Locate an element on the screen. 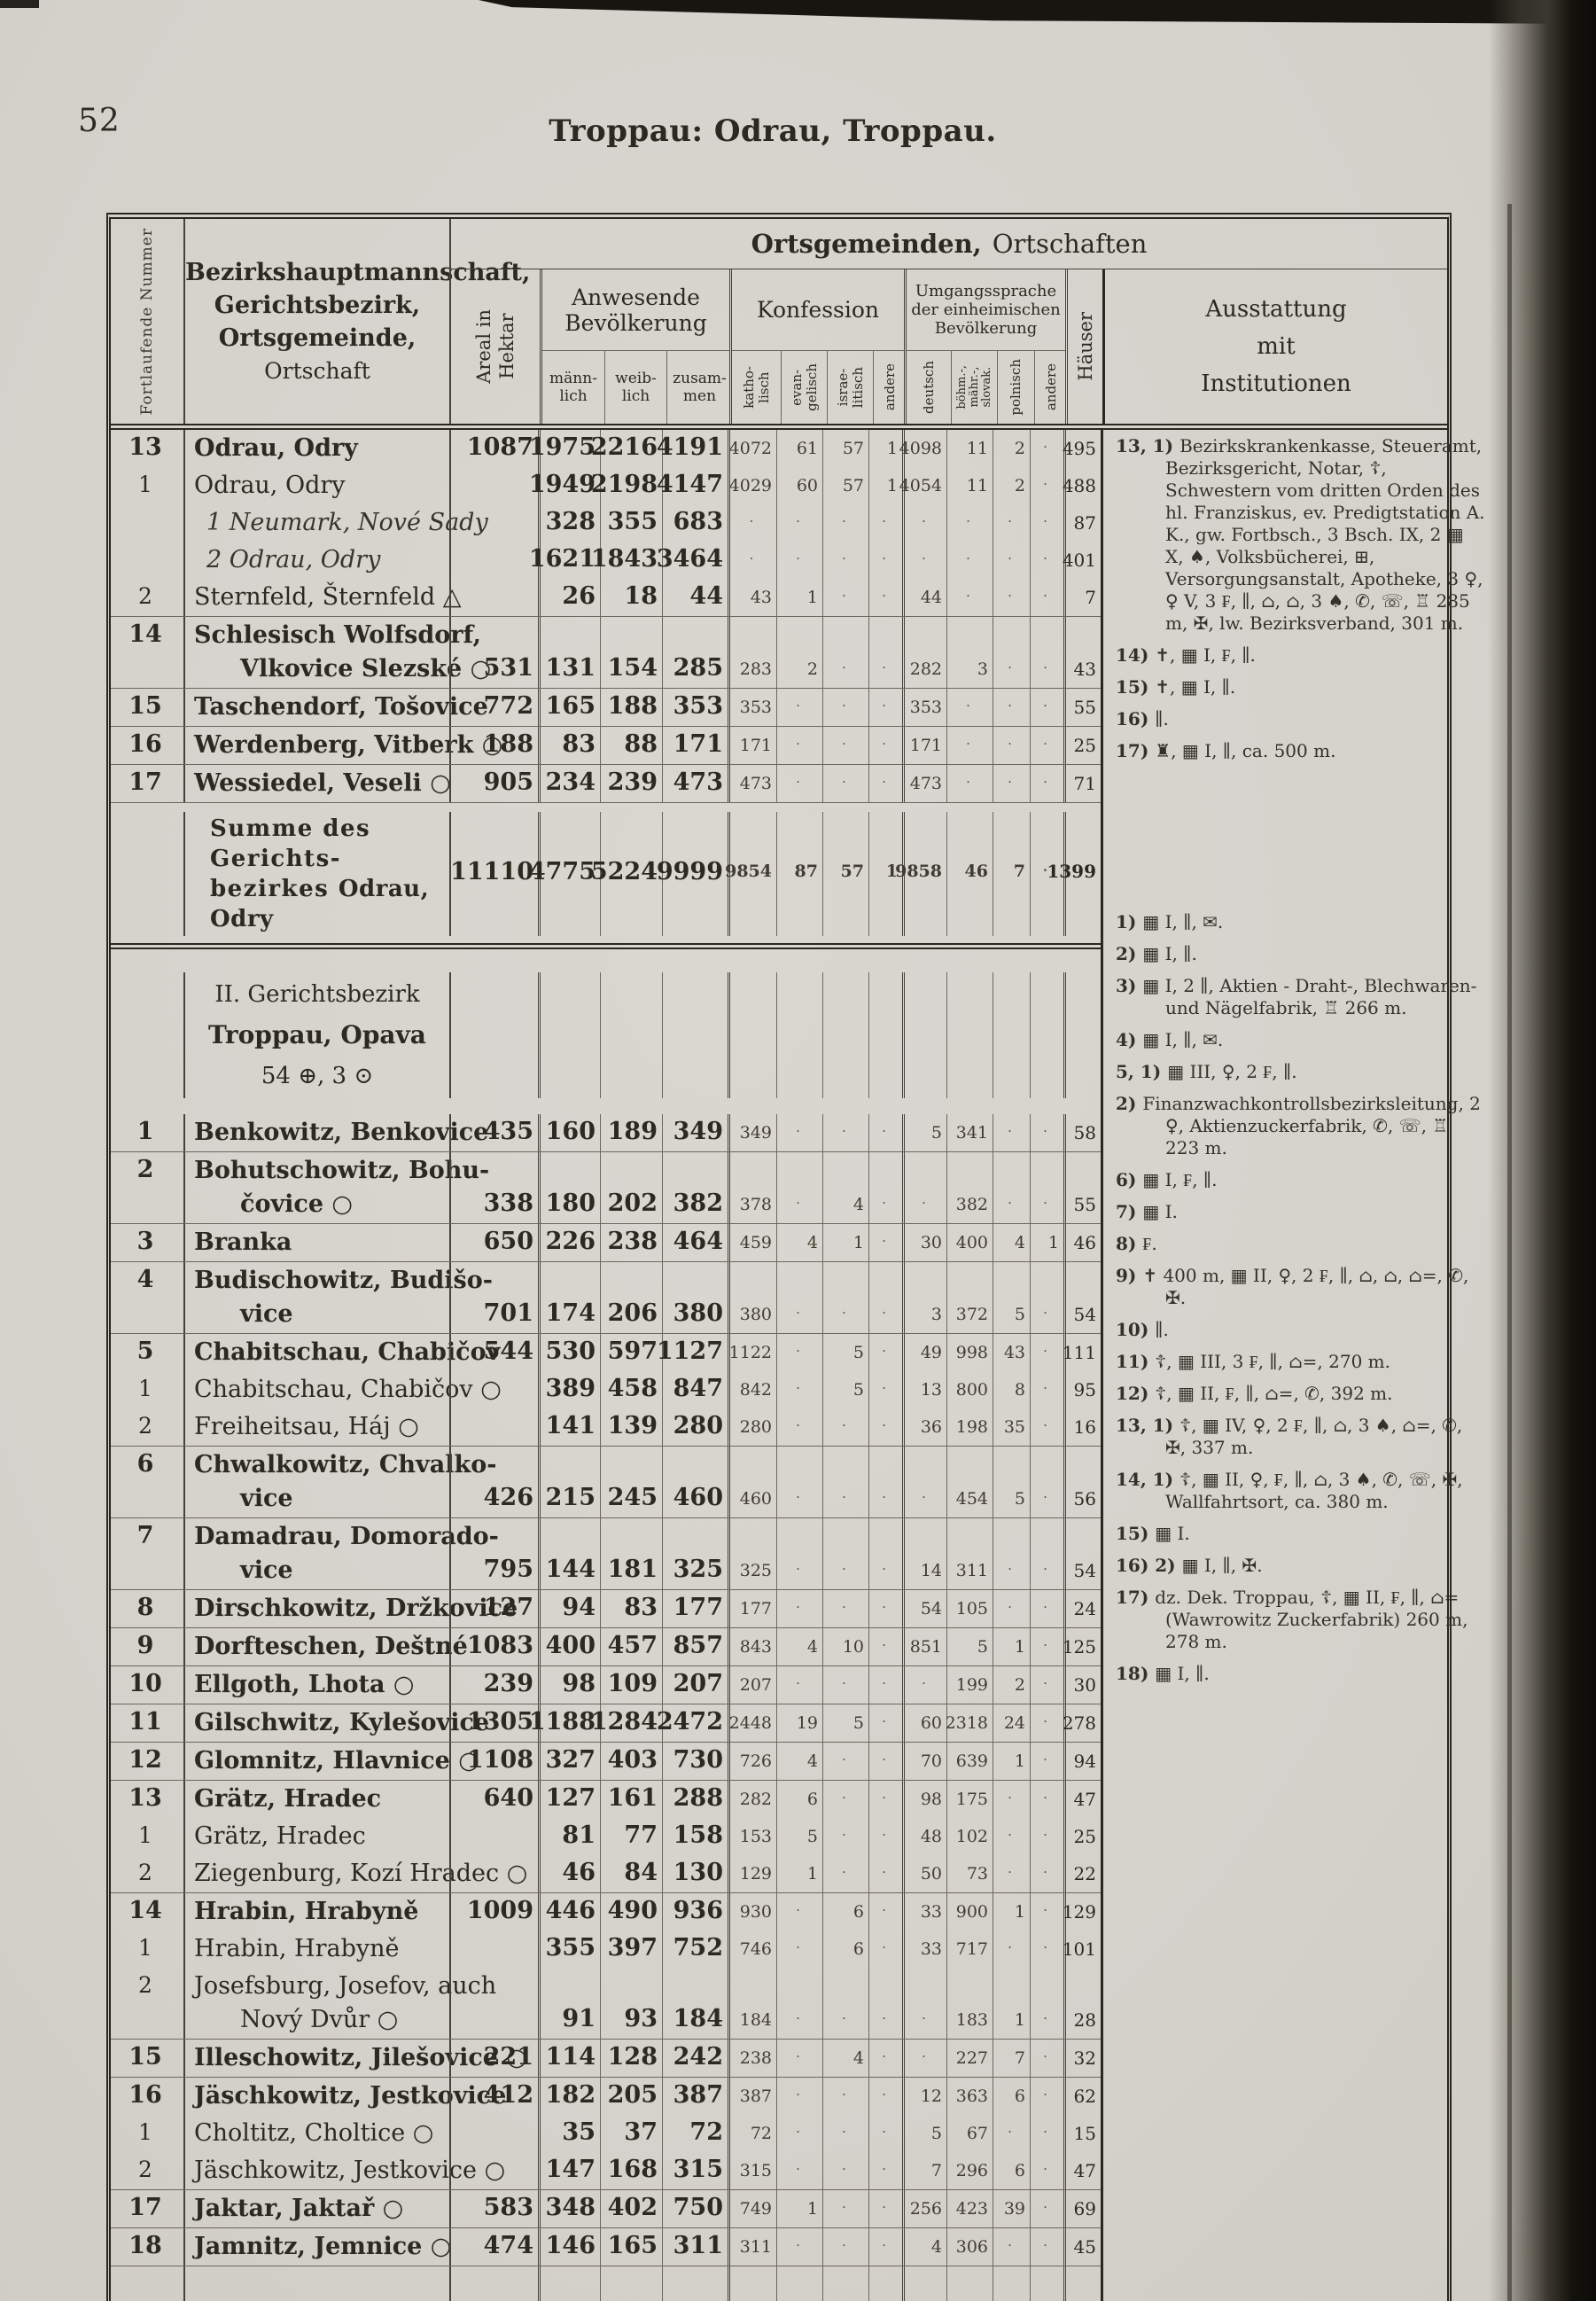 The height and width of the screenshot is (2301, 1596). cell-e: 1 is located at coordinates (799, 1873).